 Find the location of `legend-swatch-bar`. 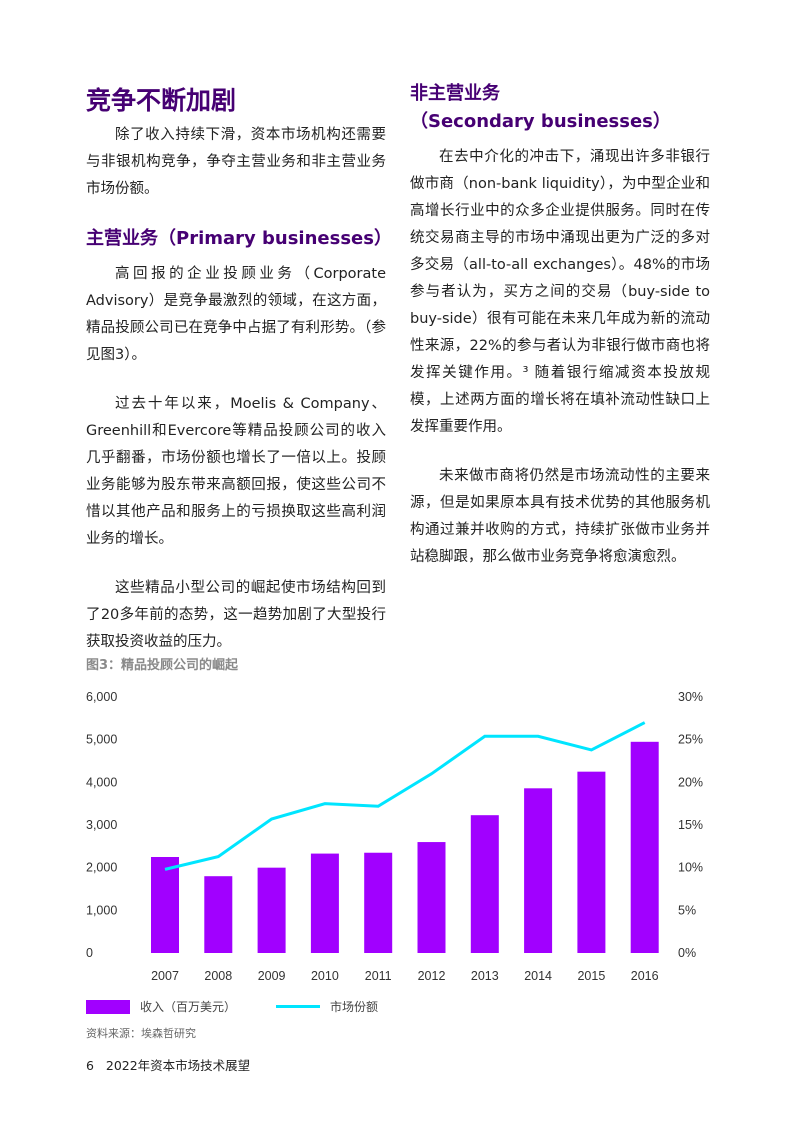

legend-swatch-bar is located at coordinates (108, 1006).